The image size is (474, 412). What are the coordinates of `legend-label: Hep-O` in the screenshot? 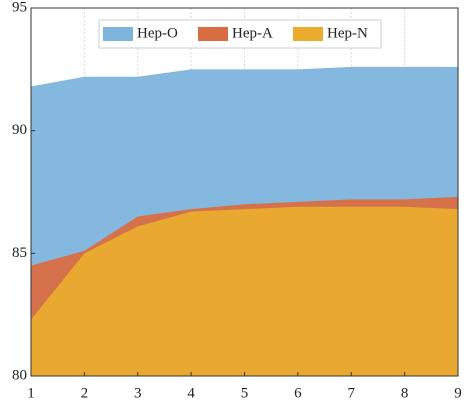 It's located at (157, 33).